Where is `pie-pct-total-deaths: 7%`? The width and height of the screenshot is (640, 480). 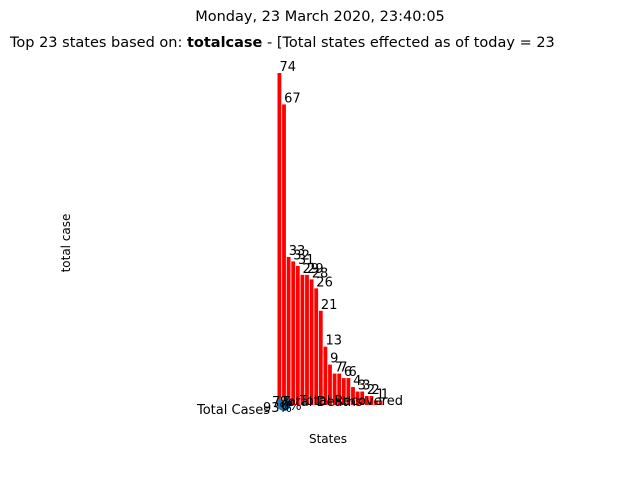 pie-pct-total-deaths: 7% is located at coordinates (282, 402).